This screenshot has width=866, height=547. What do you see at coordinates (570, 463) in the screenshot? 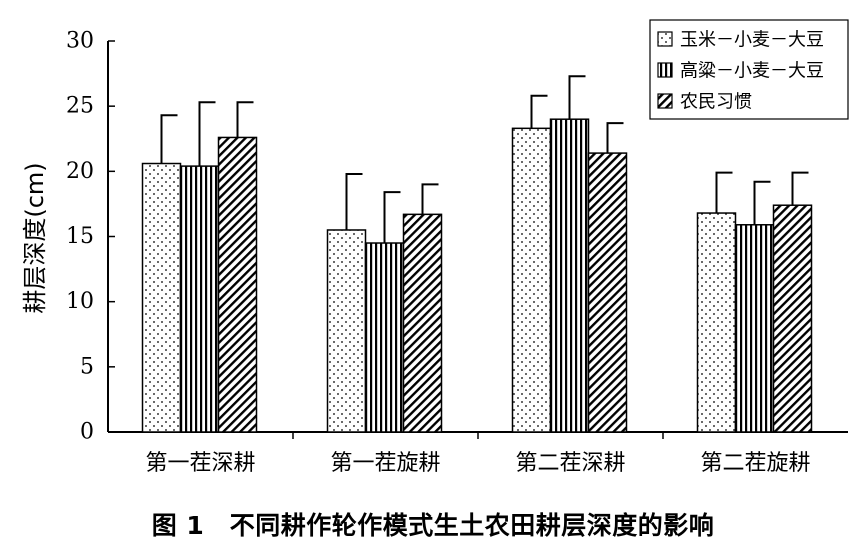
I see `x-tick-label: 第二茬深耕` at bounding box center [570, 463].